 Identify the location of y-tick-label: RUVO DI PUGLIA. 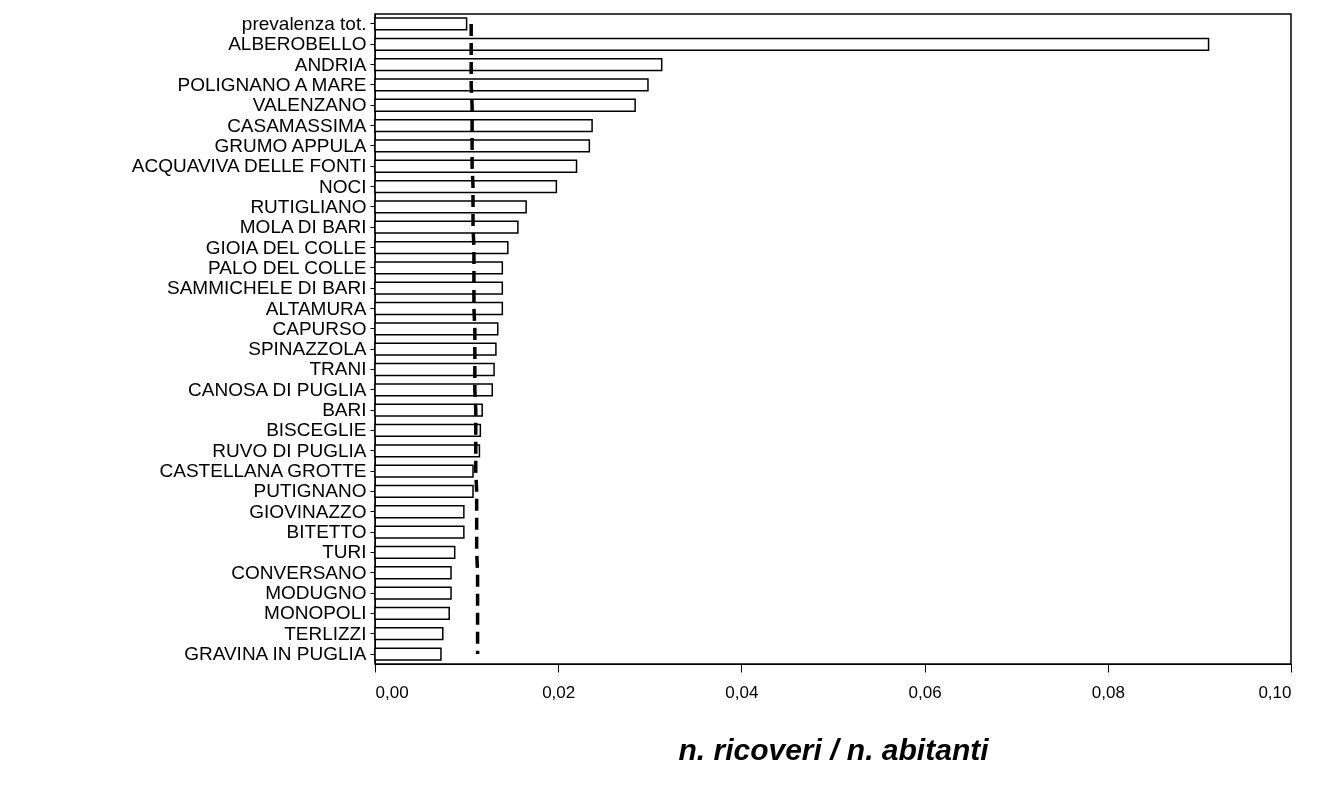
(289, 450).